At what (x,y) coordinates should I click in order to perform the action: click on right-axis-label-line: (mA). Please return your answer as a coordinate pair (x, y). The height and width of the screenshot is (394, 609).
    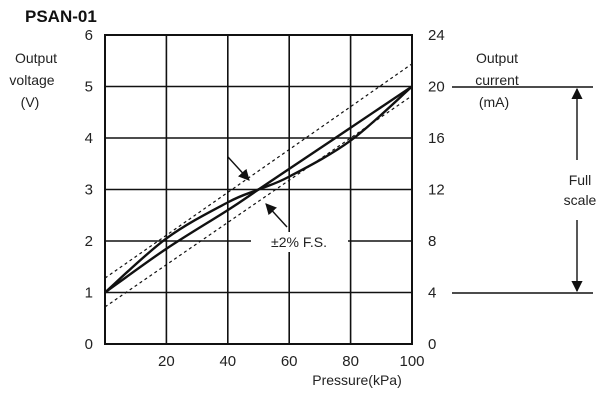
    Looking at the image, I should click on (494, 102).